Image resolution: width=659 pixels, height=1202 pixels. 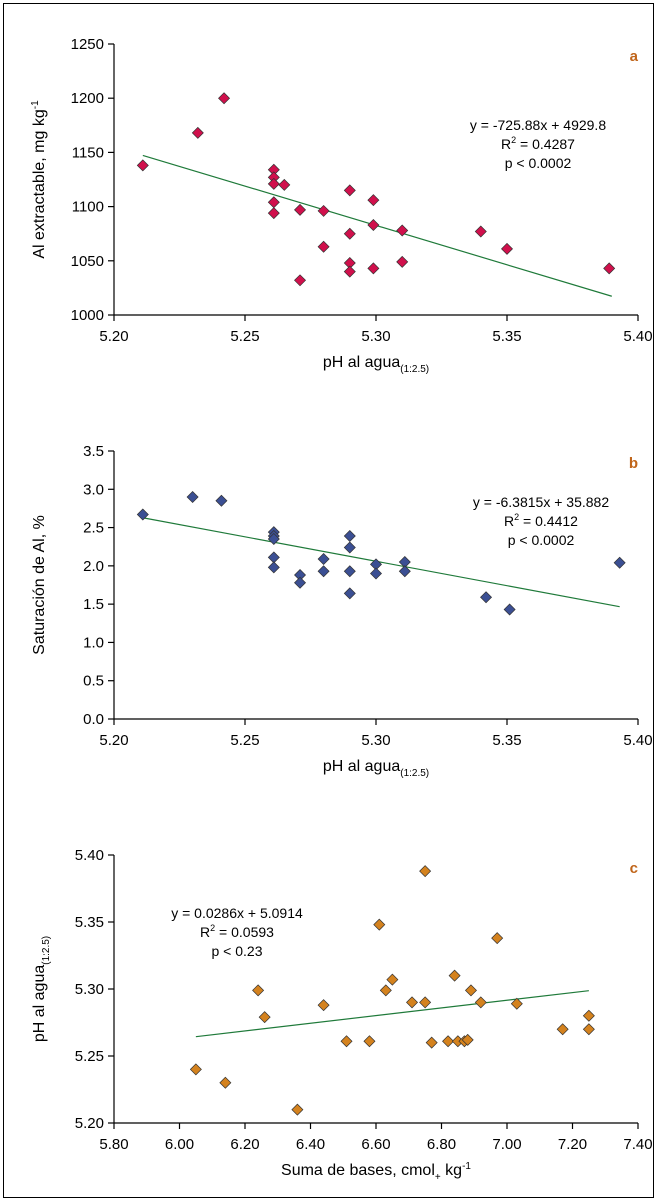 What do you see at coordinates (89, 922) in the screenshot?
I see `y-tick-label: 5.35` at bounding box center [89, 922].